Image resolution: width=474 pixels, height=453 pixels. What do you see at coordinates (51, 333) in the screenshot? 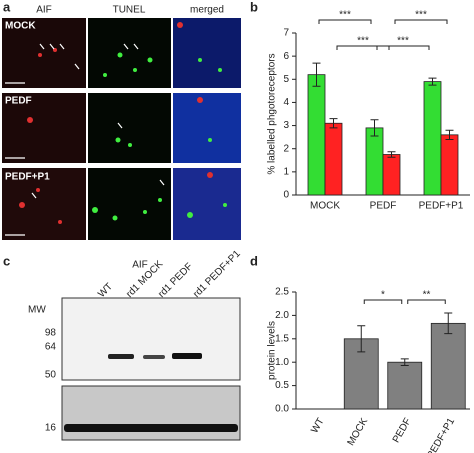
I see `mw-marker: 98` at bounding box center [51, 333].